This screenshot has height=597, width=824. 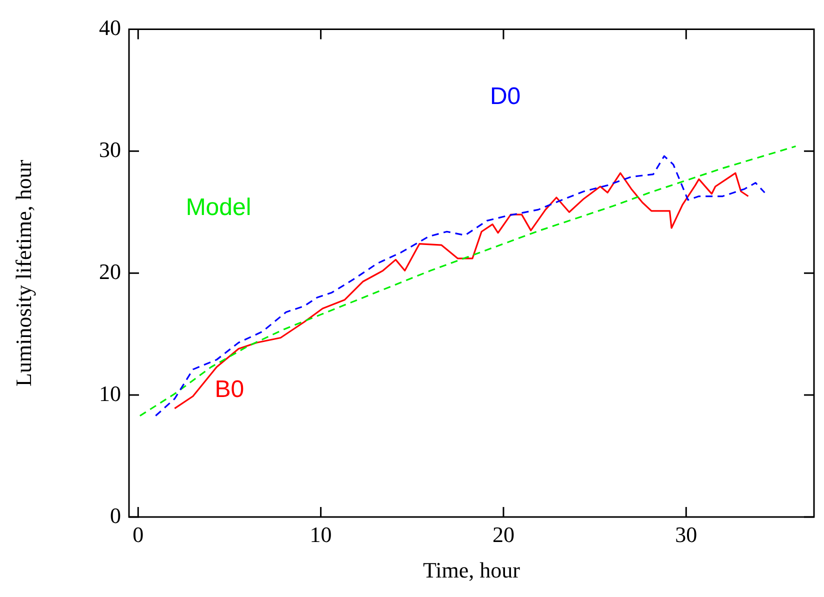 I want to click on y-tick-label: 10, so click(x=110, y=393).